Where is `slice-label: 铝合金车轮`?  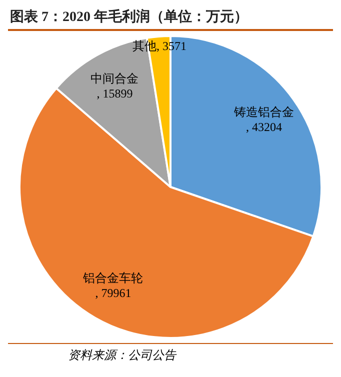 slice-label: 铝合金车轮 is located at coordinates (113, 278).